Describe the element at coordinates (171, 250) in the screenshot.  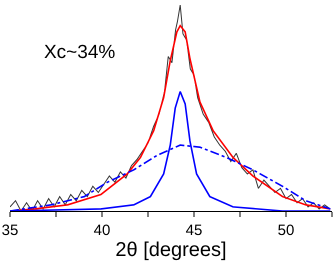
I see `x-axis-title: 2θ [degrees]` at that location.